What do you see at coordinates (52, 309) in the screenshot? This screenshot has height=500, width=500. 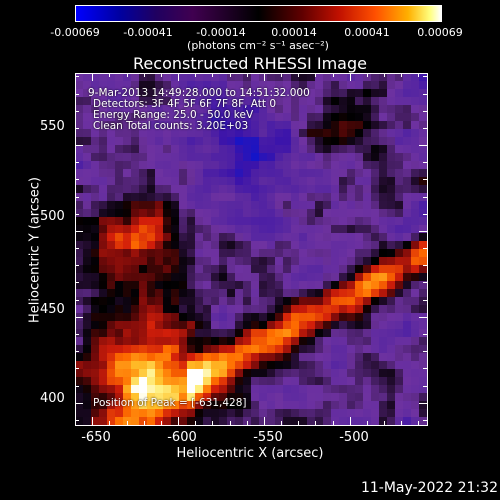 I see `y-tick-label: 450` at bounding box center [52, 309].